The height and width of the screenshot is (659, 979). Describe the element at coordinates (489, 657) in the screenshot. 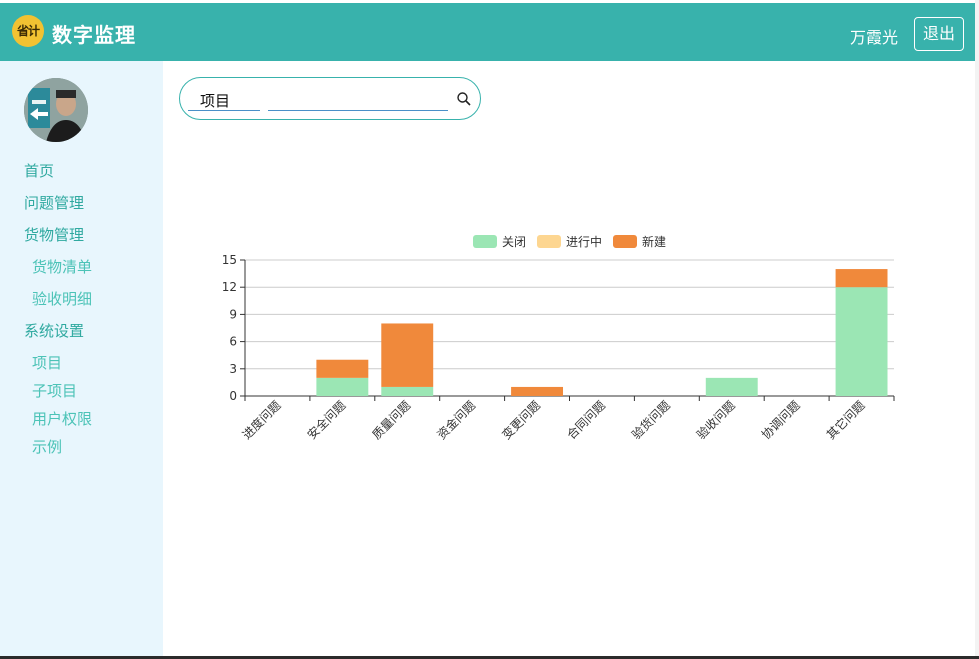

I see `window-bottom-edge` at that location.